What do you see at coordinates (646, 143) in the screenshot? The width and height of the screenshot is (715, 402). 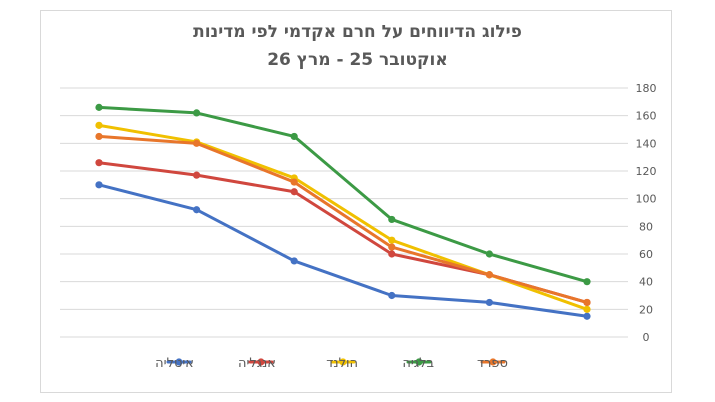 I see `y-tick-label: 140` at bounding box center [646, 143].